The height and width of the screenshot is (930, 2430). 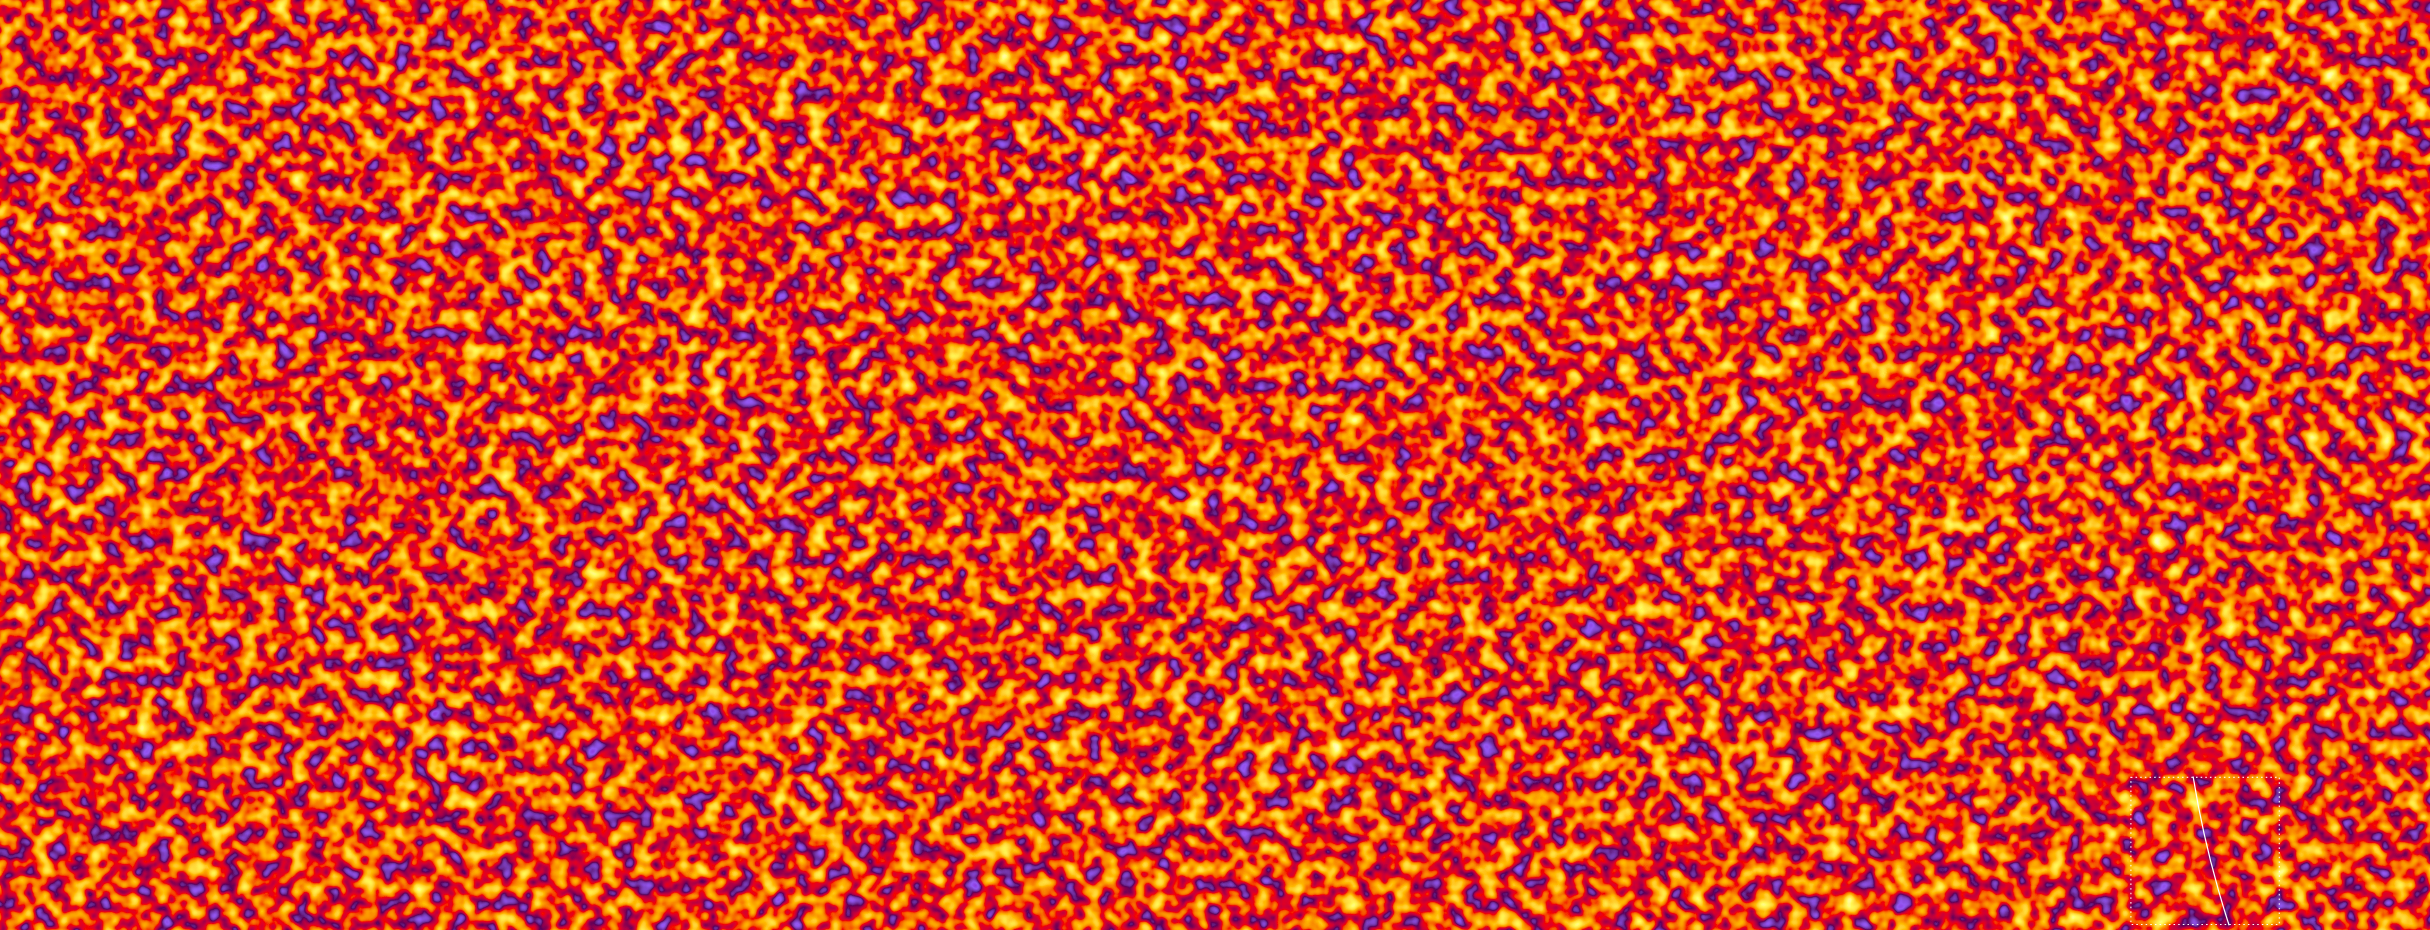 What do you see at coordinates (519, 192) in the screenshot?
I see `start-time: 02:13:24` at bounding box center [519, 192].